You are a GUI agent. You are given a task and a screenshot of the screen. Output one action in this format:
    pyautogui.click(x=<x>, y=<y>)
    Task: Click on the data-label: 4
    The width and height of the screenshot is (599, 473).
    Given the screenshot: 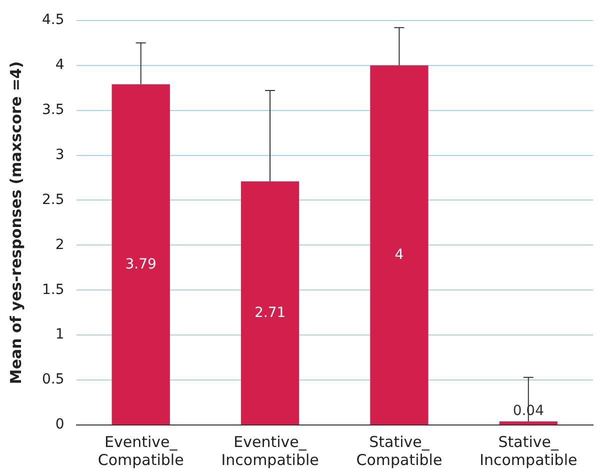 What is the action you would take?
    pyautogui.click(x=399, y=254)
    